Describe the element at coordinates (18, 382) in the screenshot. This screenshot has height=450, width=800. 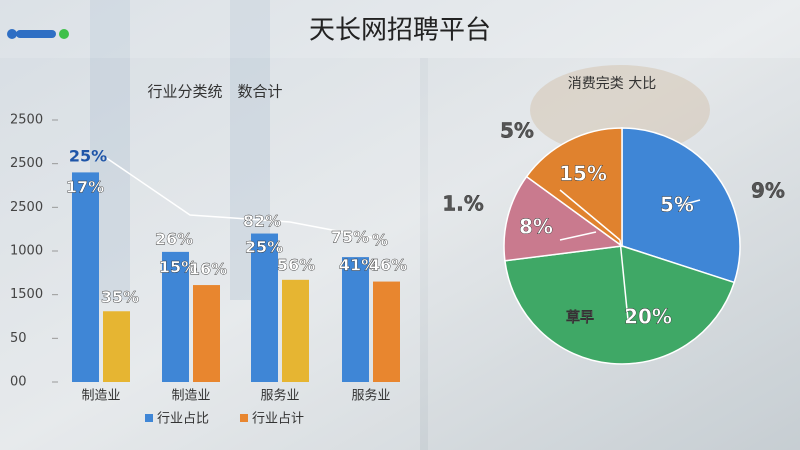
I see `y-tick-label: 00` at that location.